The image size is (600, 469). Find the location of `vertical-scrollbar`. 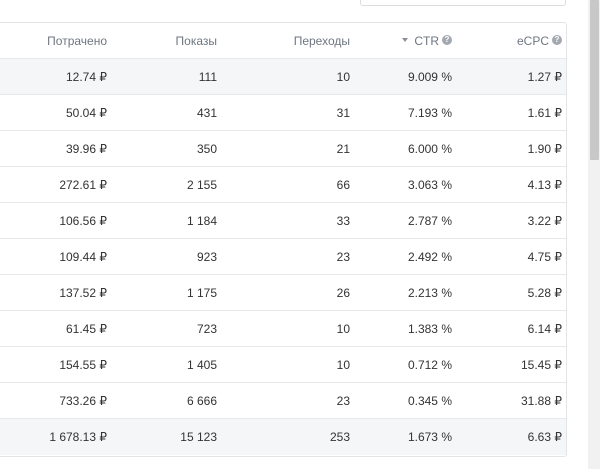

vertical-scrollbar is located at coordinates (594, 234).